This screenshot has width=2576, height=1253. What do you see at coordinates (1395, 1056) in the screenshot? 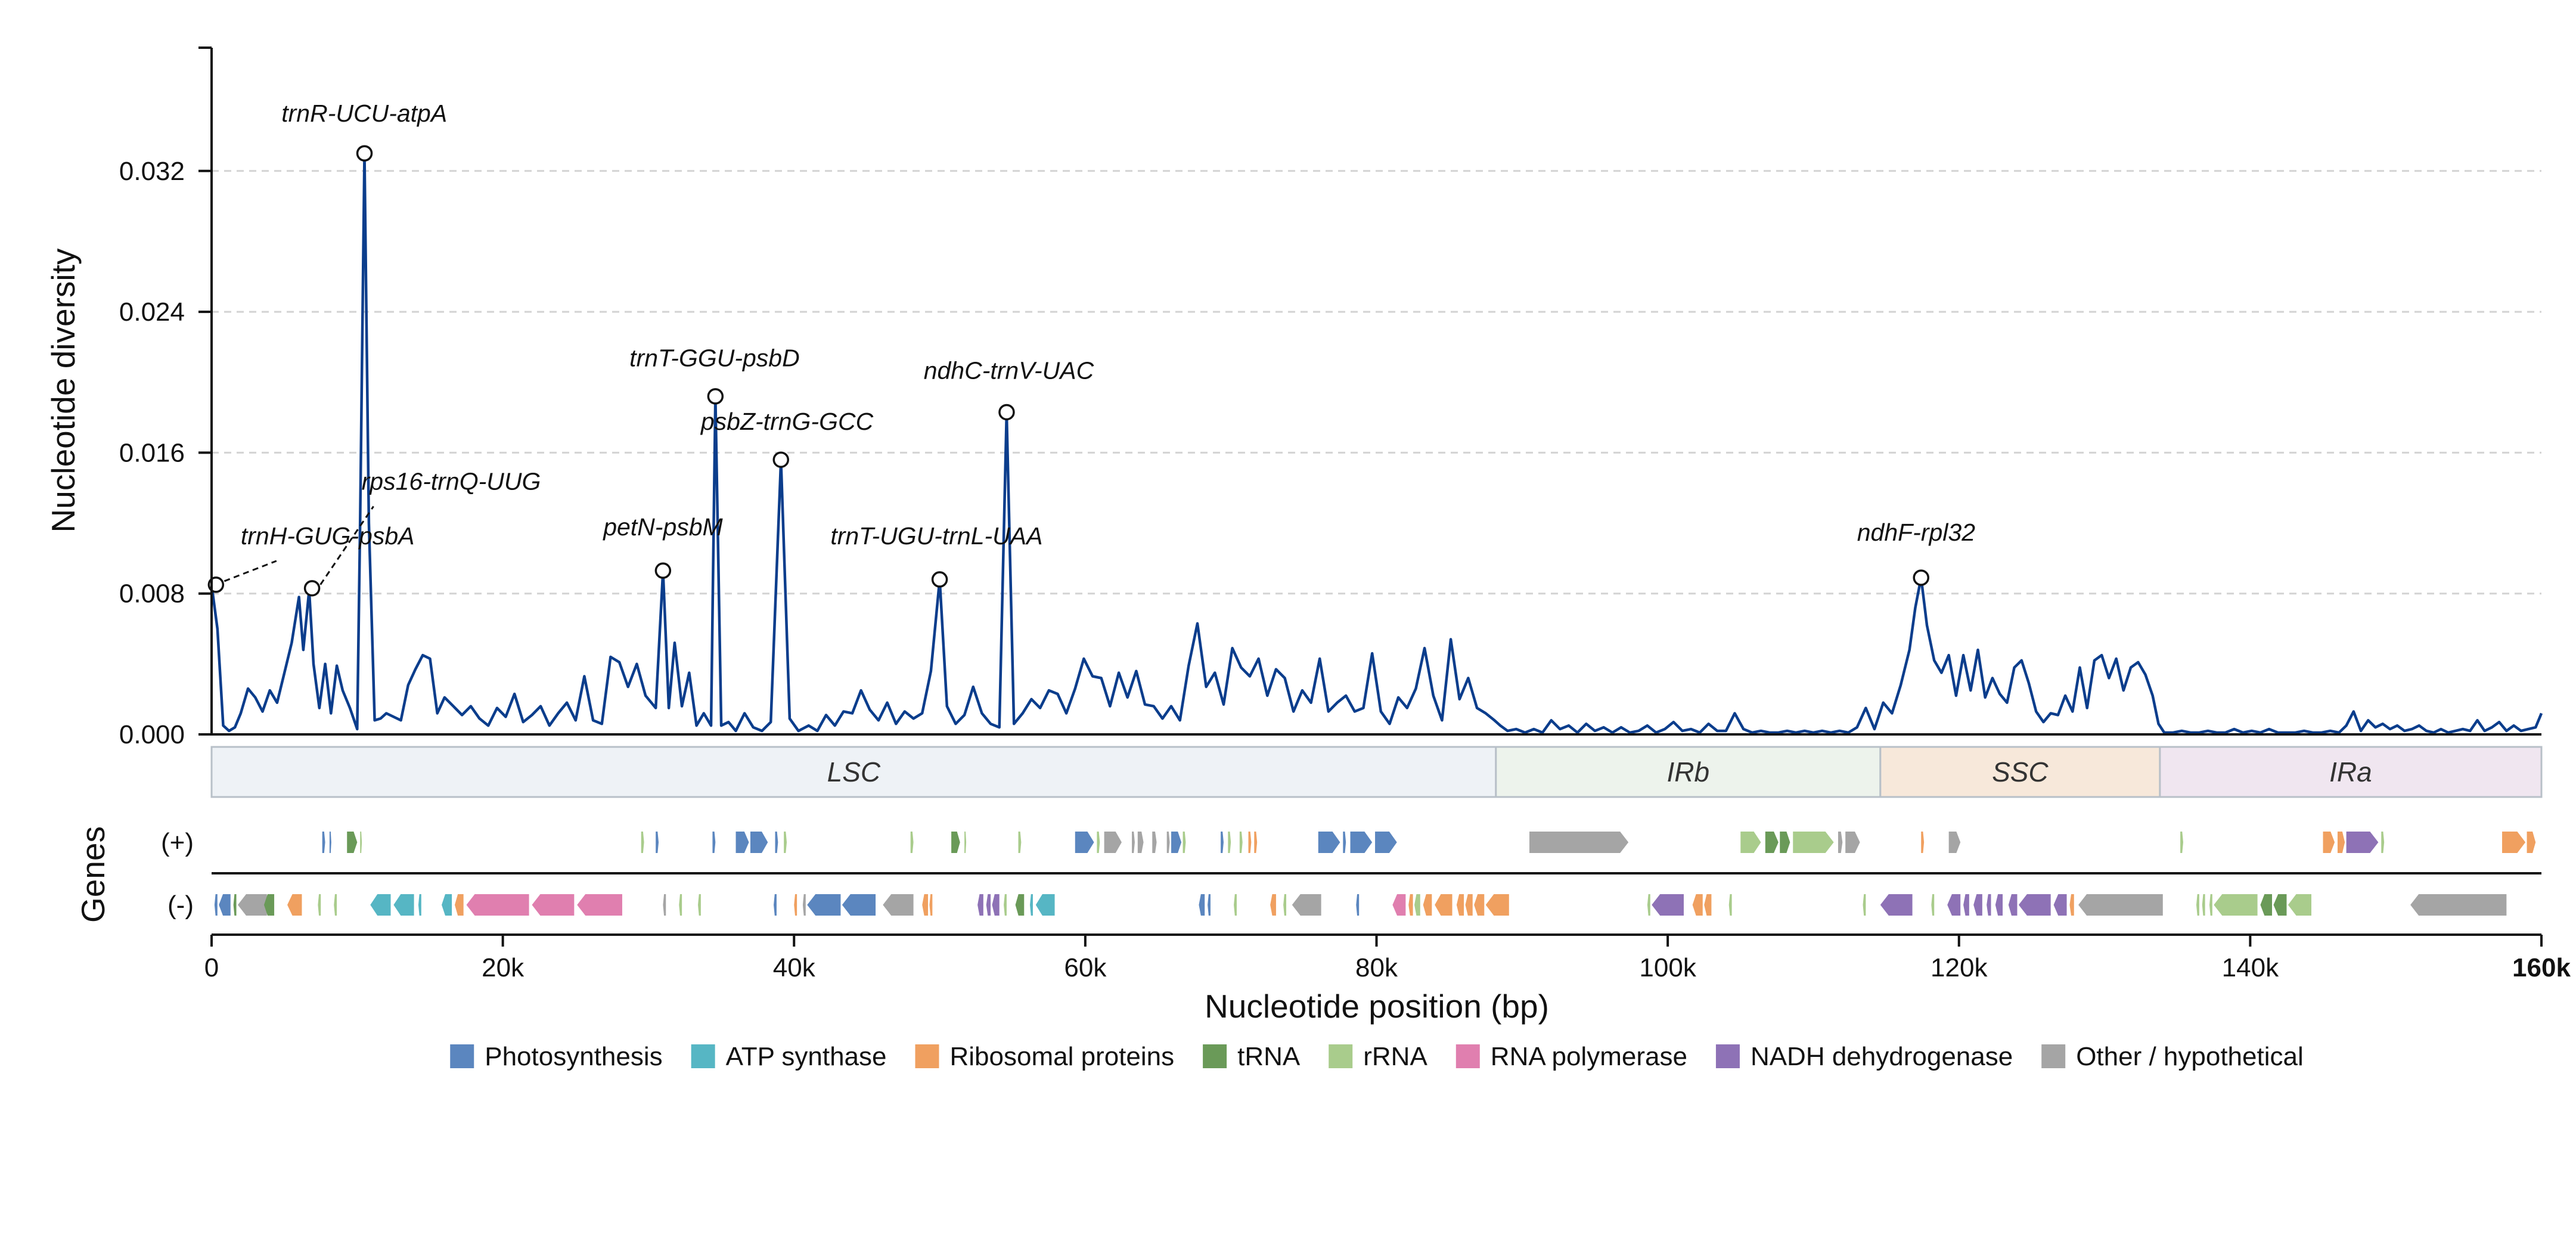
I see `legend-item-label: rRNA` at bounding box center [1395, 1056].